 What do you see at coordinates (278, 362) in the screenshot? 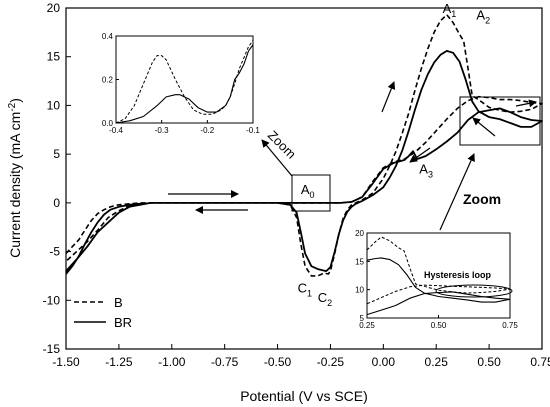
I see `x-tick-label: -0.50` at bounding box center [278, 362].